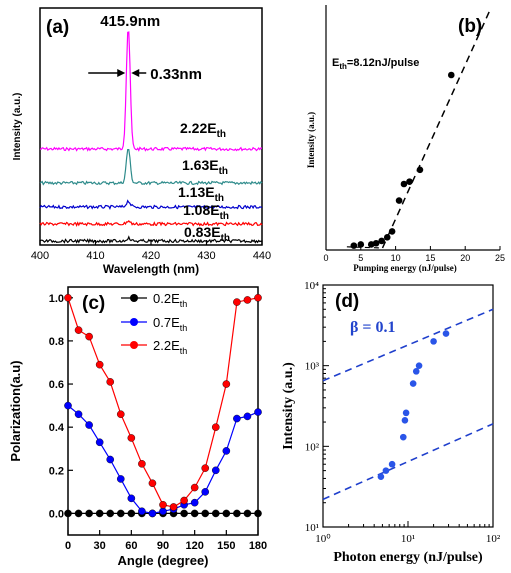 This screenshot has height=573, width=511. Describe the element at coordinates (121, 73) in the screenshot. I see `fwhm-arrowhead-left` at that location.